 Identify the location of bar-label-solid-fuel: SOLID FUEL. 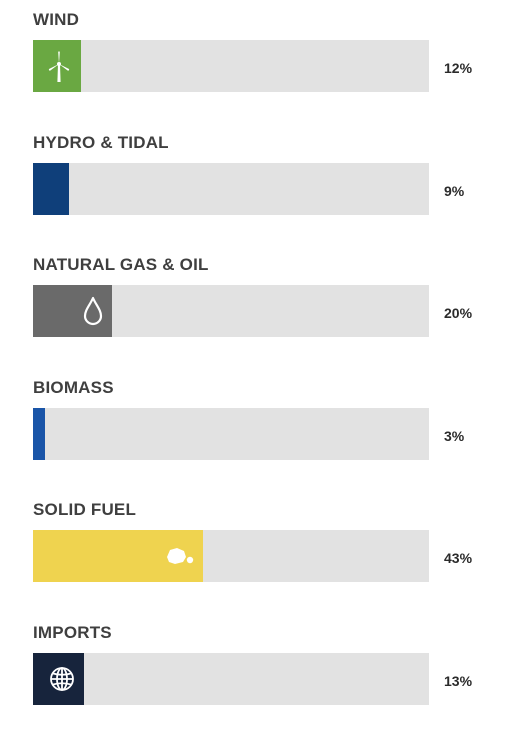
(85, 509).